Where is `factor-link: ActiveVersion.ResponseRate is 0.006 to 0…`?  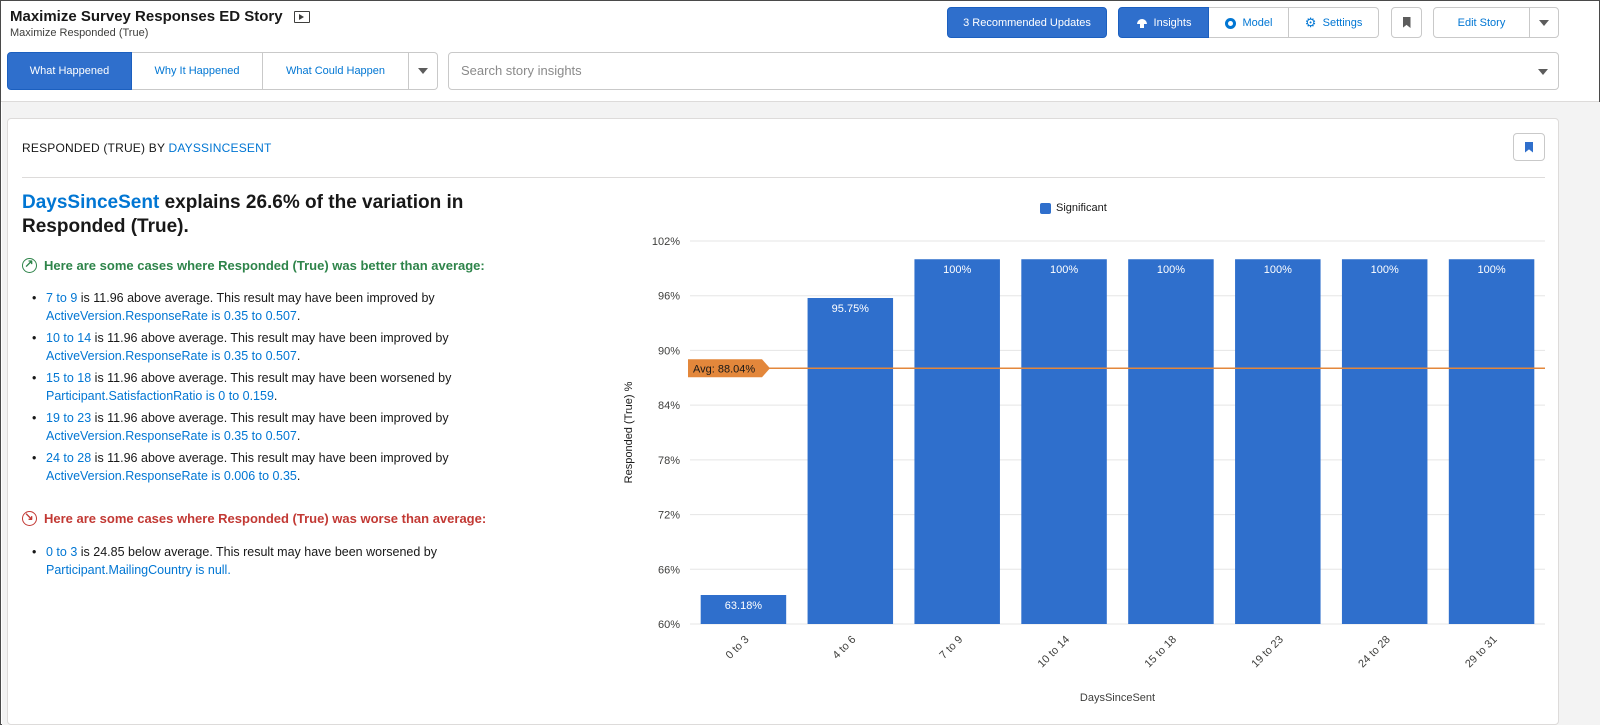 factor-link: ActiveVersion.ResponseRate is 0.006 to 0… is located at coordinates (171, 476).